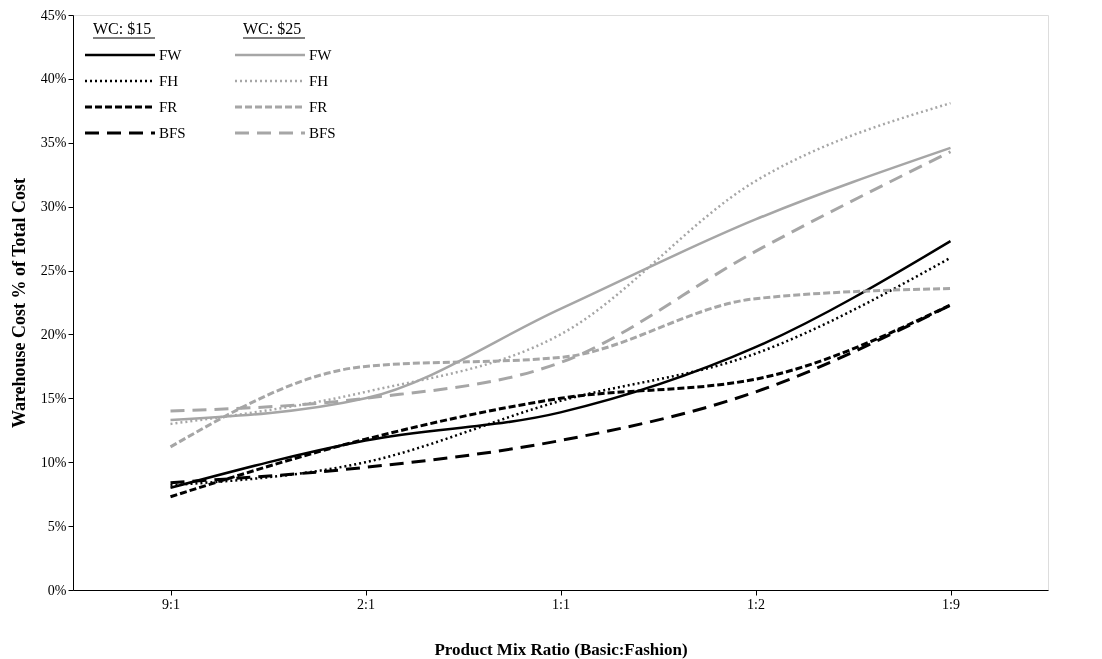 Image resolution: width=1102 pixels, height=659 pixels. Describe the element at coordinates (171, 604) in the screenshot. I see `x-tick-label: 9:1` at that location.